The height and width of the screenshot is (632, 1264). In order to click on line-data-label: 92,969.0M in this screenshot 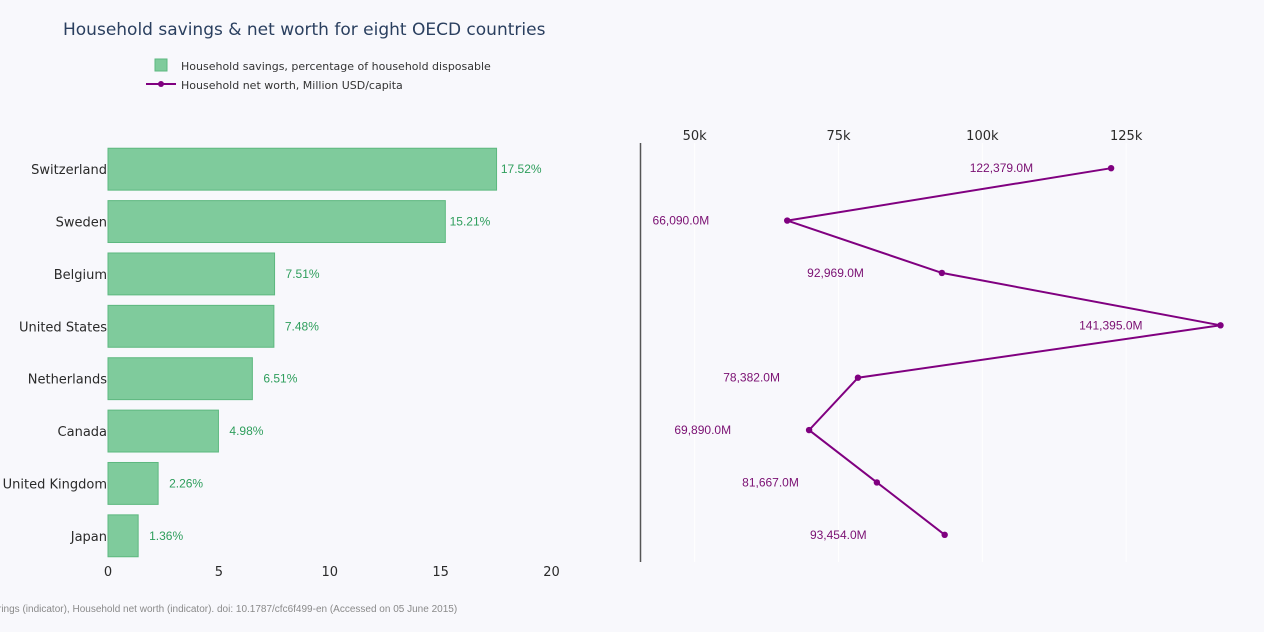, I will do `click(835, 273)`.